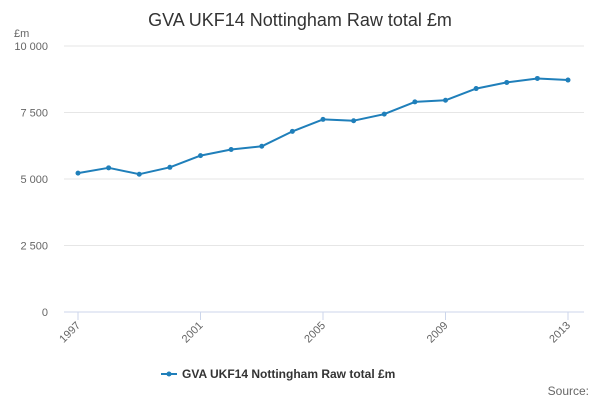 The height and width of the screenshot is (400, 600). I want to click on y-tick-label: 10 000, so click(31, 47).